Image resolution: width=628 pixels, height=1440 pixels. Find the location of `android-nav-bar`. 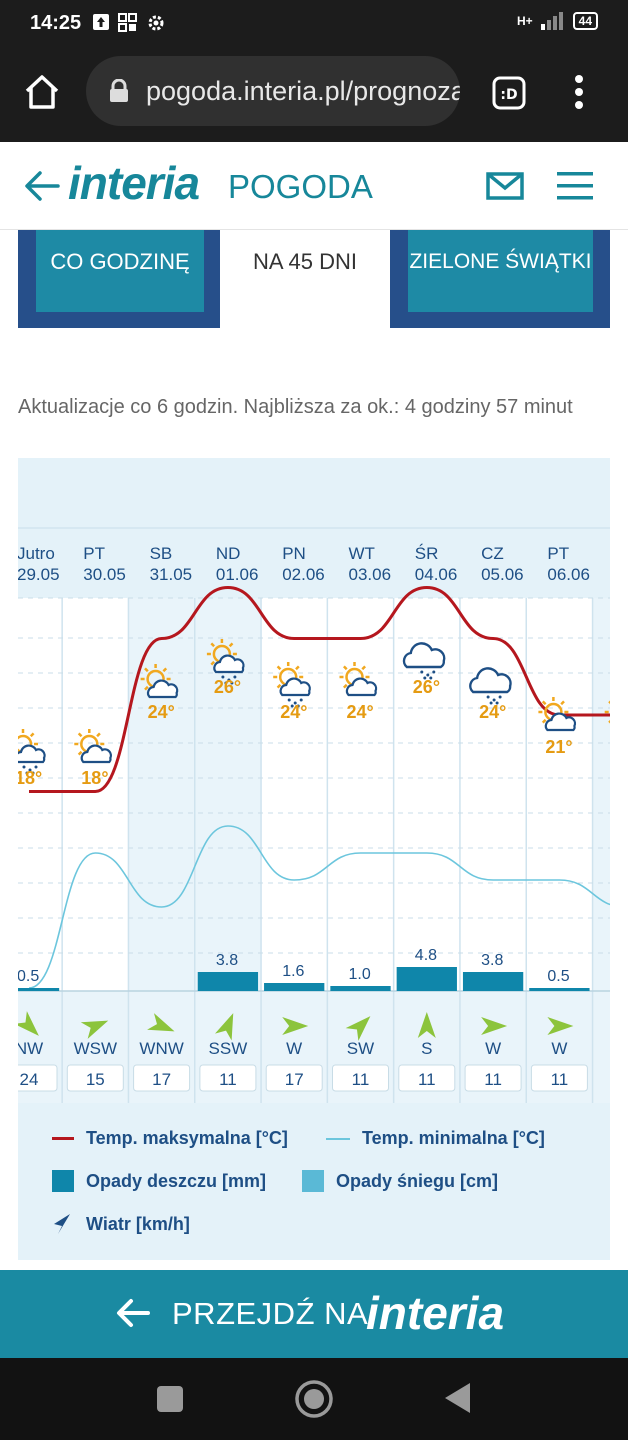

android-nav-bar is located at coordinates (314, 1399).